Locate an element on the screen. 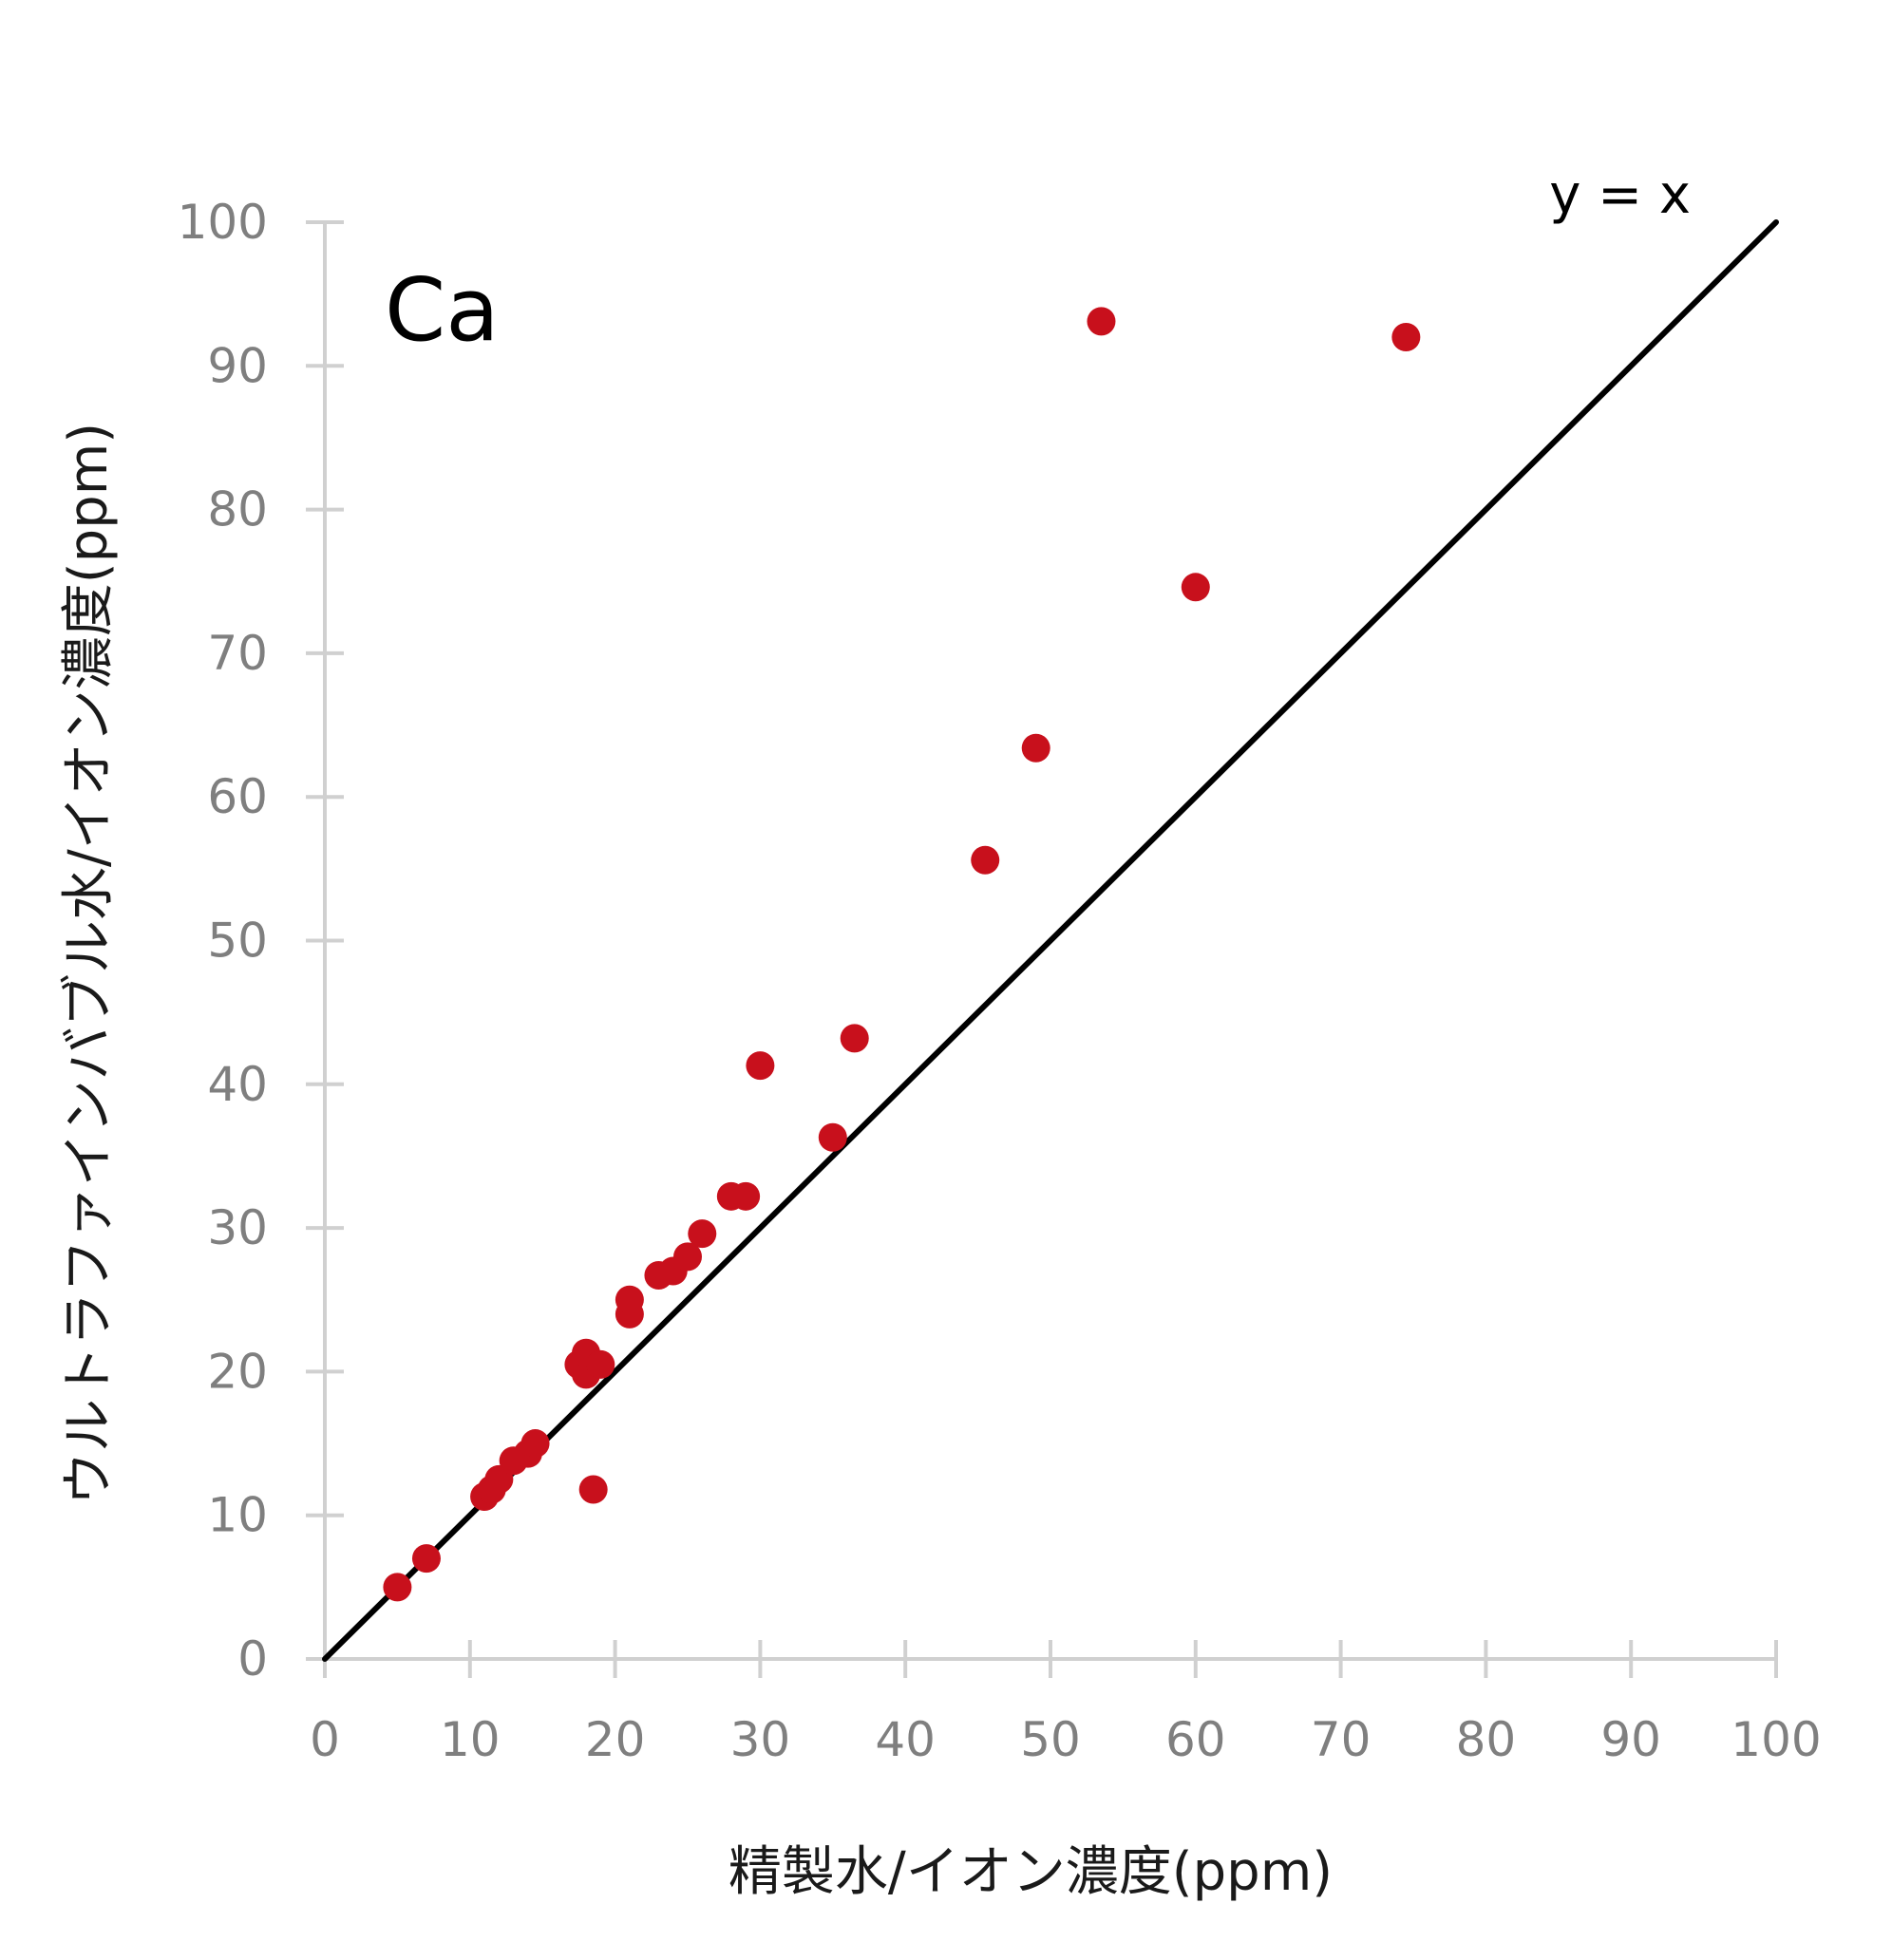 This screenshot has height=1960, width=1892. x-tick-label: 80 is located at coordinates (1486, 1739).